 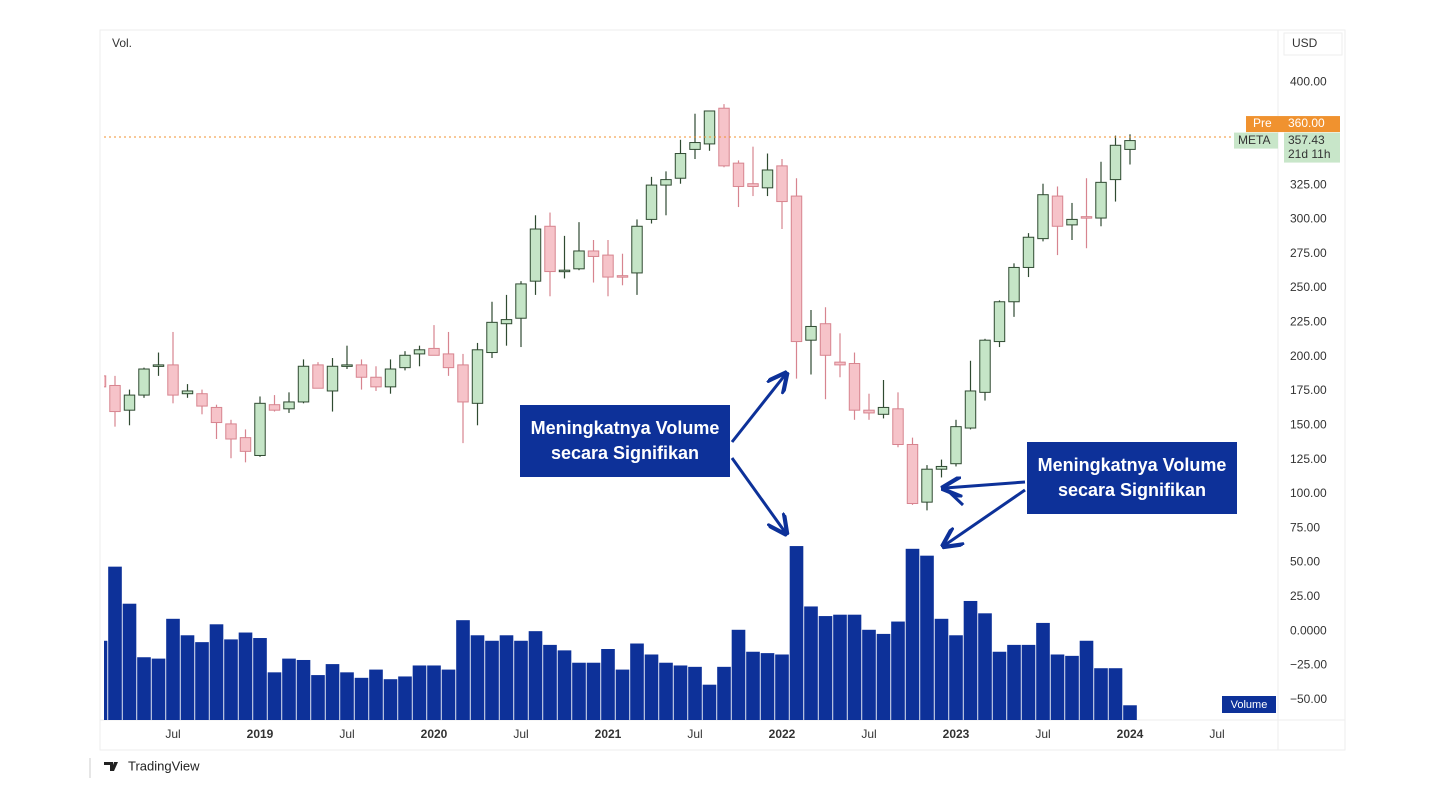 I want to click on y-tick-label: 175.00, so click(x=1308, y=390).